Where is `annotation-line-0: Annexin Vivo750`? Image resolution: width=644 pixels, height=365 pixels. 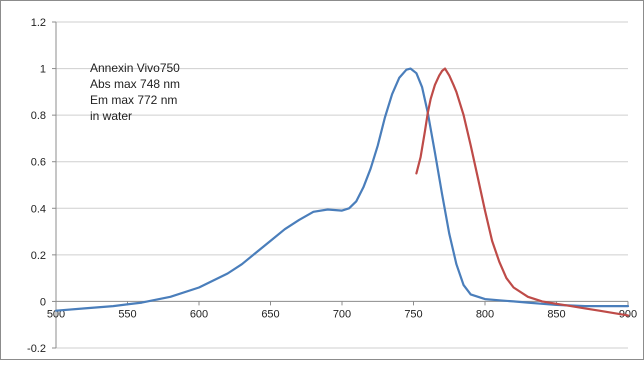 annotation-line-0: Annexin Vivo750 is located at coordinates (135, 68).